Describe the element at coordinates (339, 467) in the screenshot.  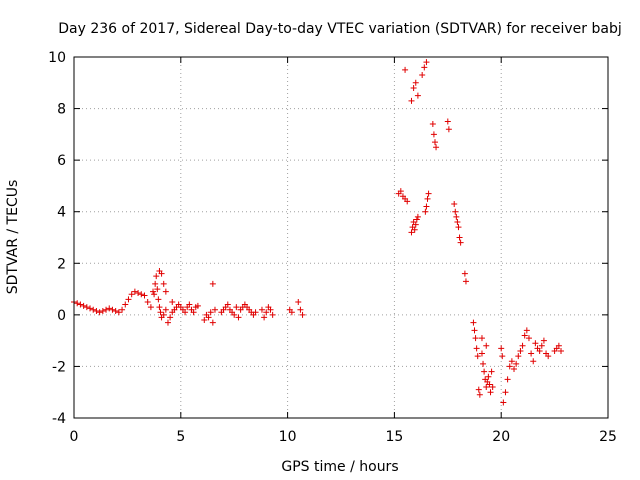
I see `x-axis-label: GPS time / hours` at that location.